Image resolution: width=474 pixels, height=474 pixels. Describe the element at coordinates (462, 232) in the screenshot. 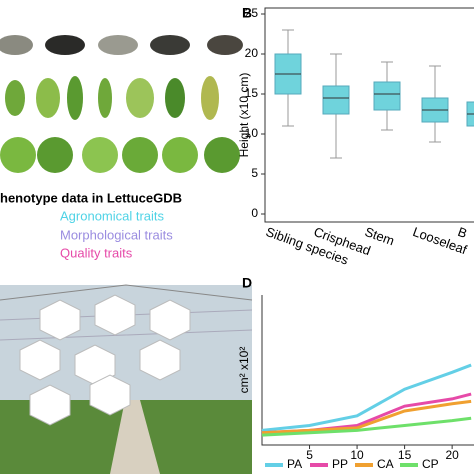

I see `x-tick-label: B` at that location.